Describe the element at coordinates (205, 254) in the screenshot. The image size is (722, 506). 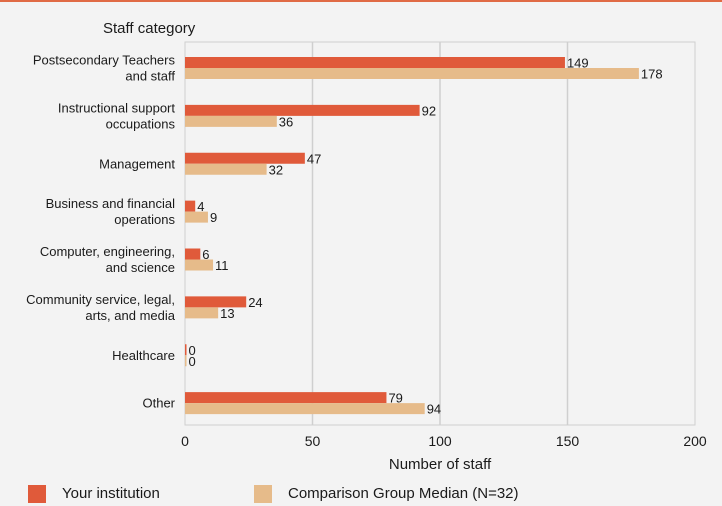
I see `bar-value-label: 6` at that location.